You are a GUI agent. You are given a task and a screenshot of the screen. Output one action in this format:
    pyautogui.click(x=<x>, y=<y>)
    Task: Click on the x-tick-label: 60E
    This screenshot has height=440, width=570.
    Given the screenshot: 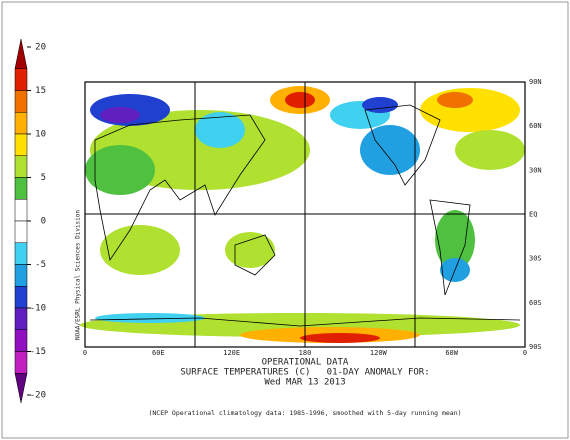 What is the action you would take?
    pyautogui.click(x=158, y=353)
    